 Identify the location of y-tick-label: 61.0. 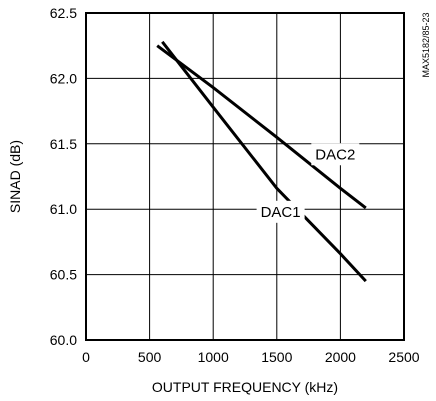
(63, 209).